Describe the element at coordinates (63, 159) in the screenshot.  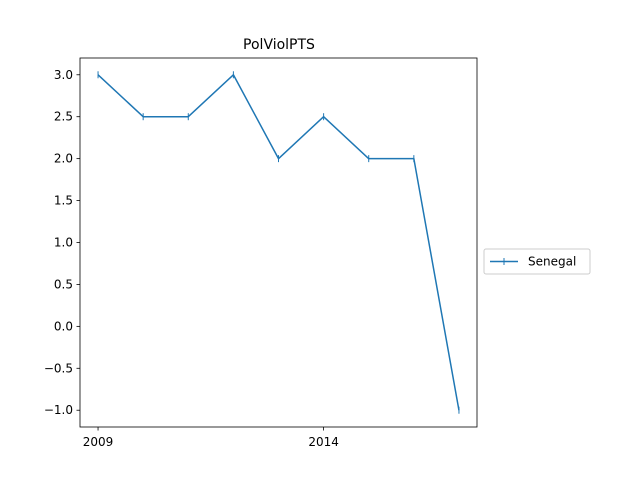
I see `y-tick-label: 2.0` at that location.